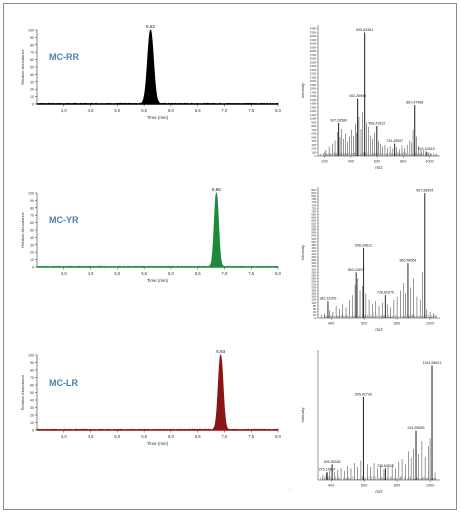 The image size is (460, 513). Describe the element at coordinates (313, 55) in the screenshot. I see `y-tick-label: 2700` at that location.